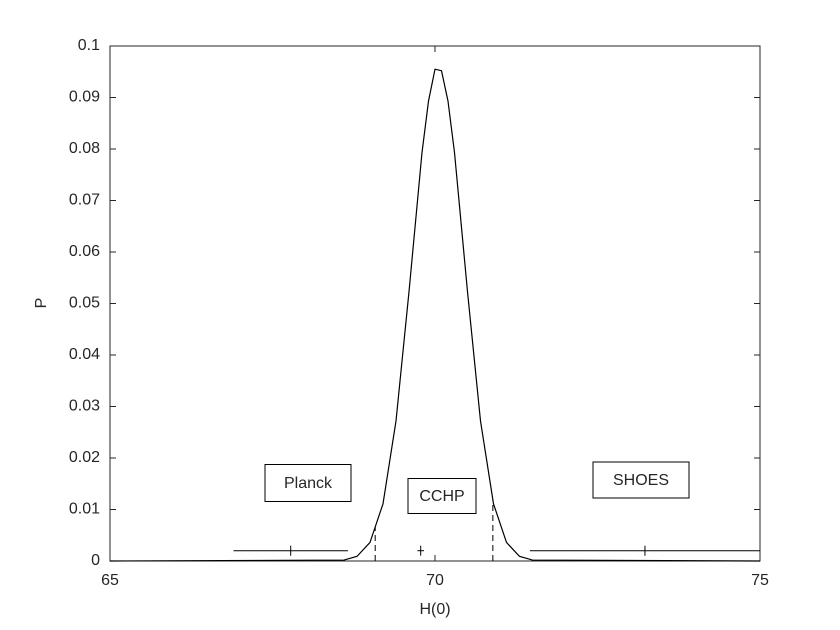 The height and width of the screenshot is (630, 840). I want to click on x-tick-label: 70, so click(435, 580).